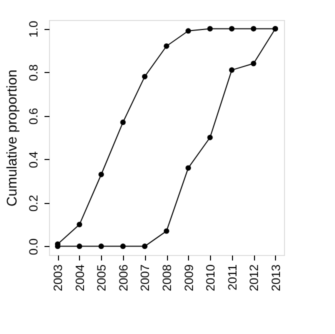 This screenshot has width=335, height=334. I want to click on x-tick-label: 2005, so click(101, 278).